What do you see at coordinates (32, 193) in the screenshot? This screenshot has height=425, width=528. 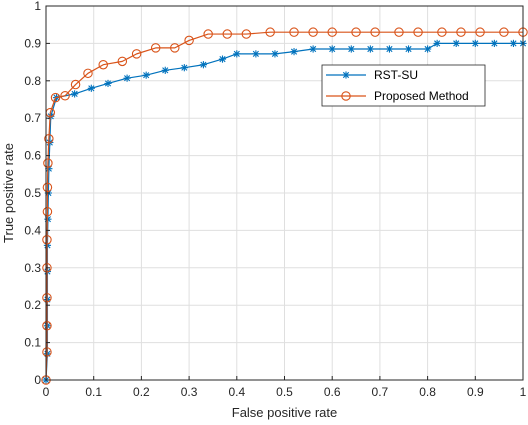 I see `y-tick-label: 0.5` at bounding box center [32, 193].